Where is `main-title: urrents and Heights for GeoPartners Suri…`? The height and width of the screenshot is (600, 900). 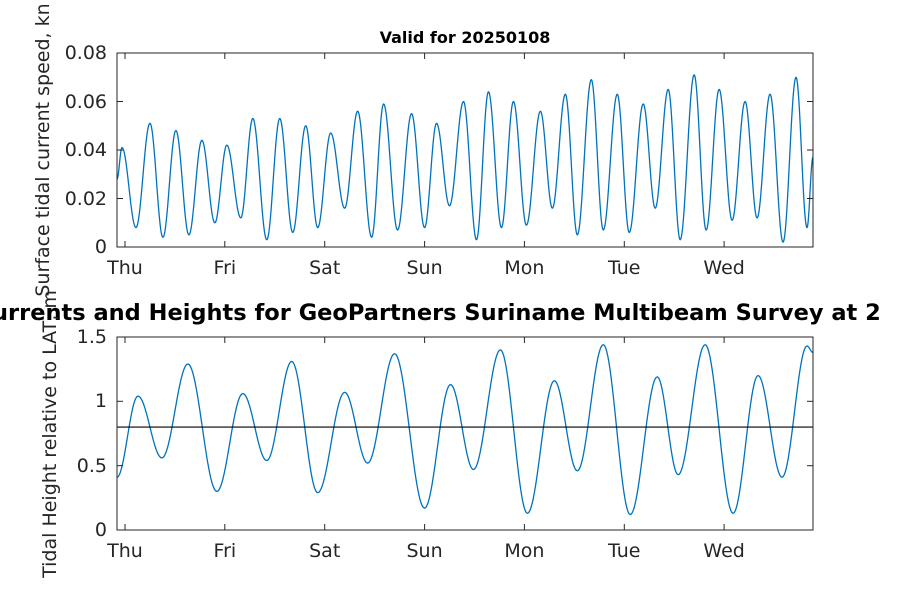
main-title: urrents and Heights for GeoPartners Suri… is located at coordinates (440, 313).